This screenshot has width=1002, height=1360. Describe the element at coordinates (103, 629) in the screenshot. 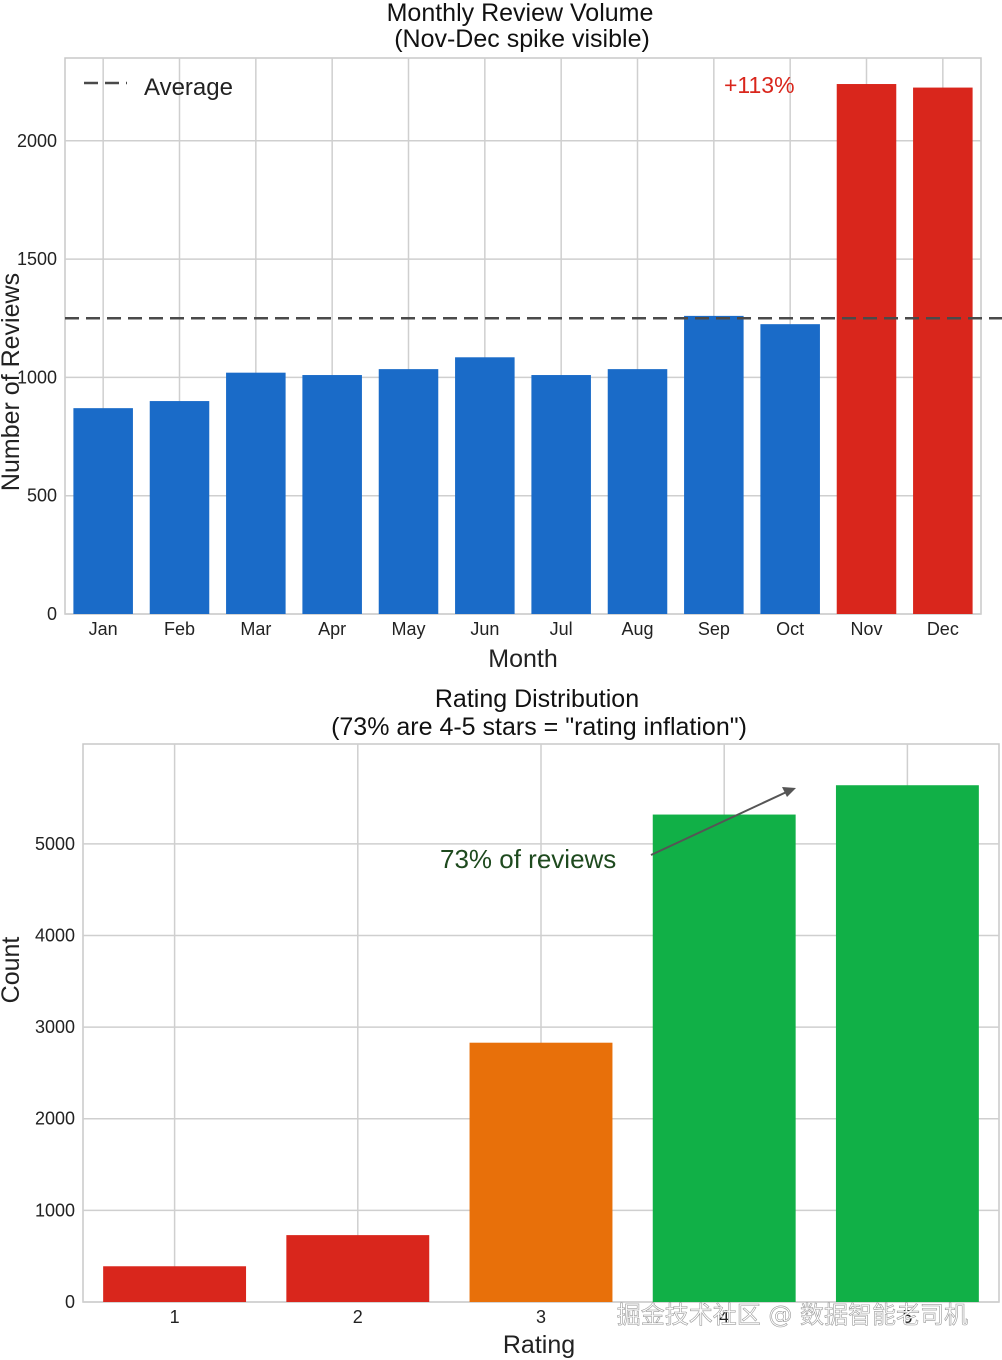

I see `x-tick-label: Jan` at that location.